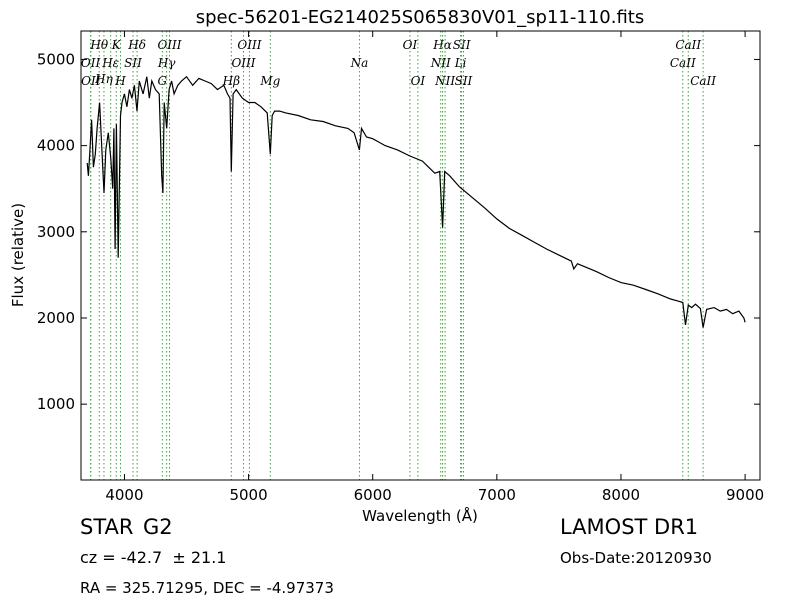 This screenshot has width=800, height=600. I want to click on y-tick-label: 2000, so click(56, 318).